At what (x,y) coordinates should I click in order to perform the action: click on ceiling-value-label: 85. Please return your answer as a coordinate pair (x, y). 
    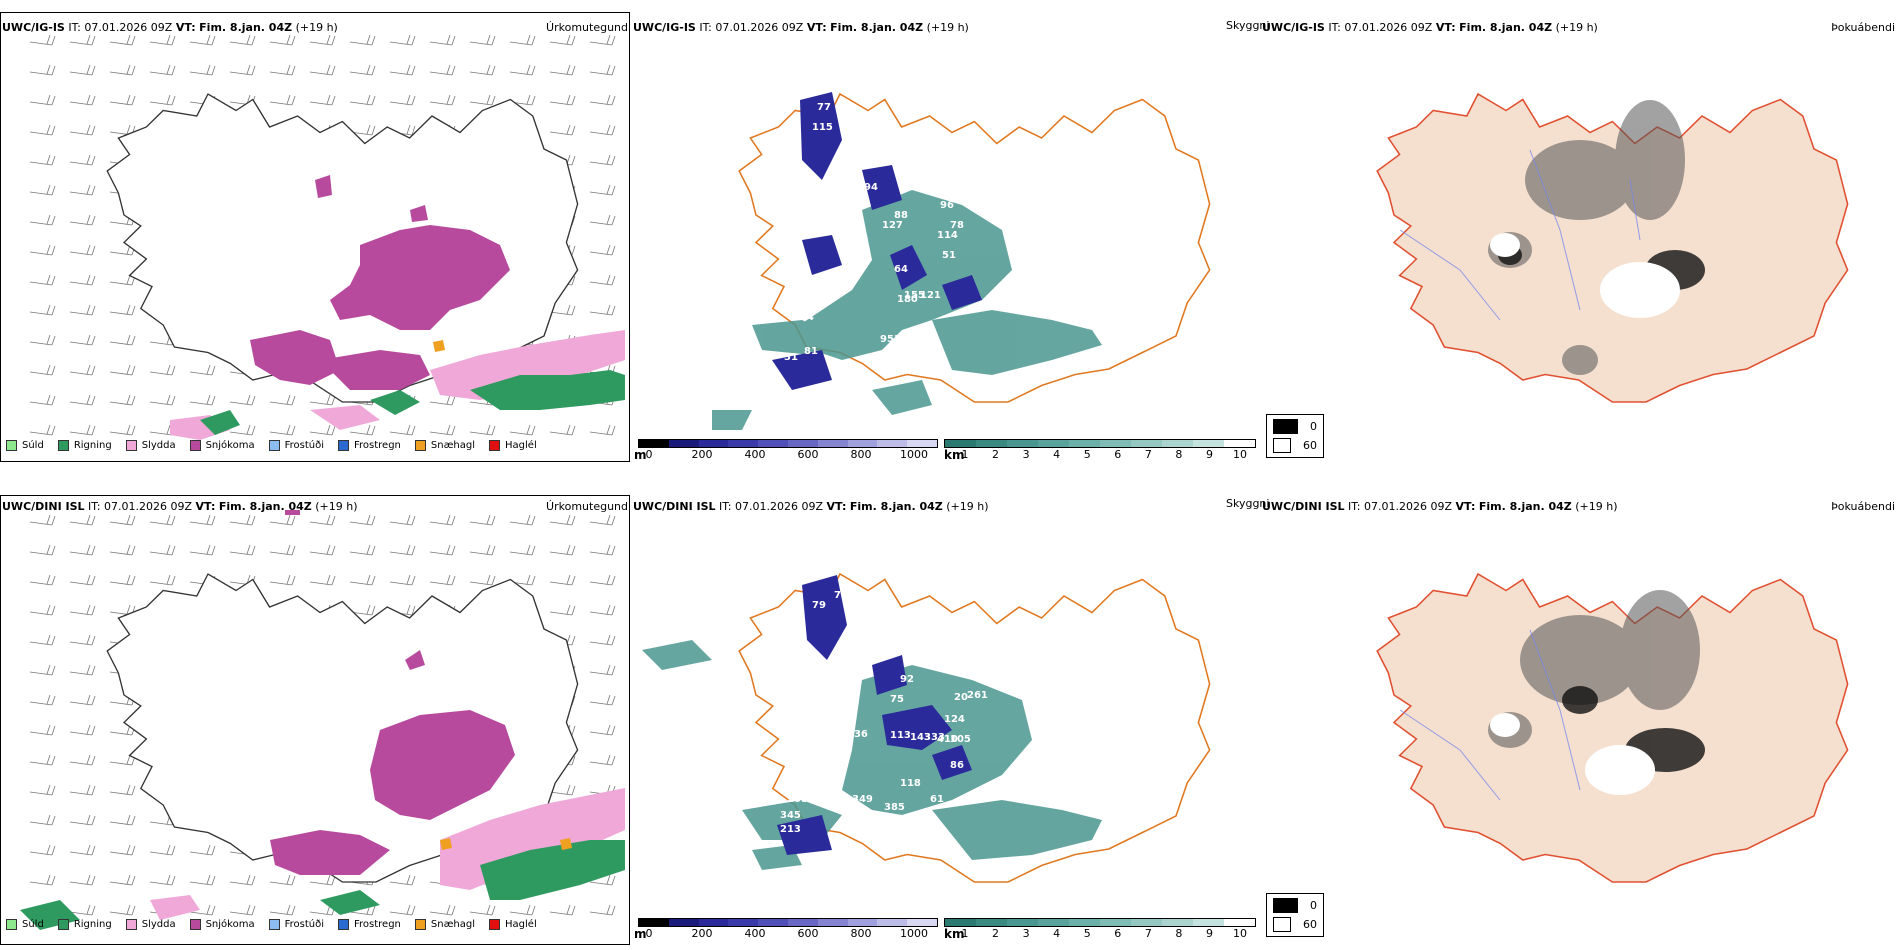
    Looking at the image, I should click on (844, 112).